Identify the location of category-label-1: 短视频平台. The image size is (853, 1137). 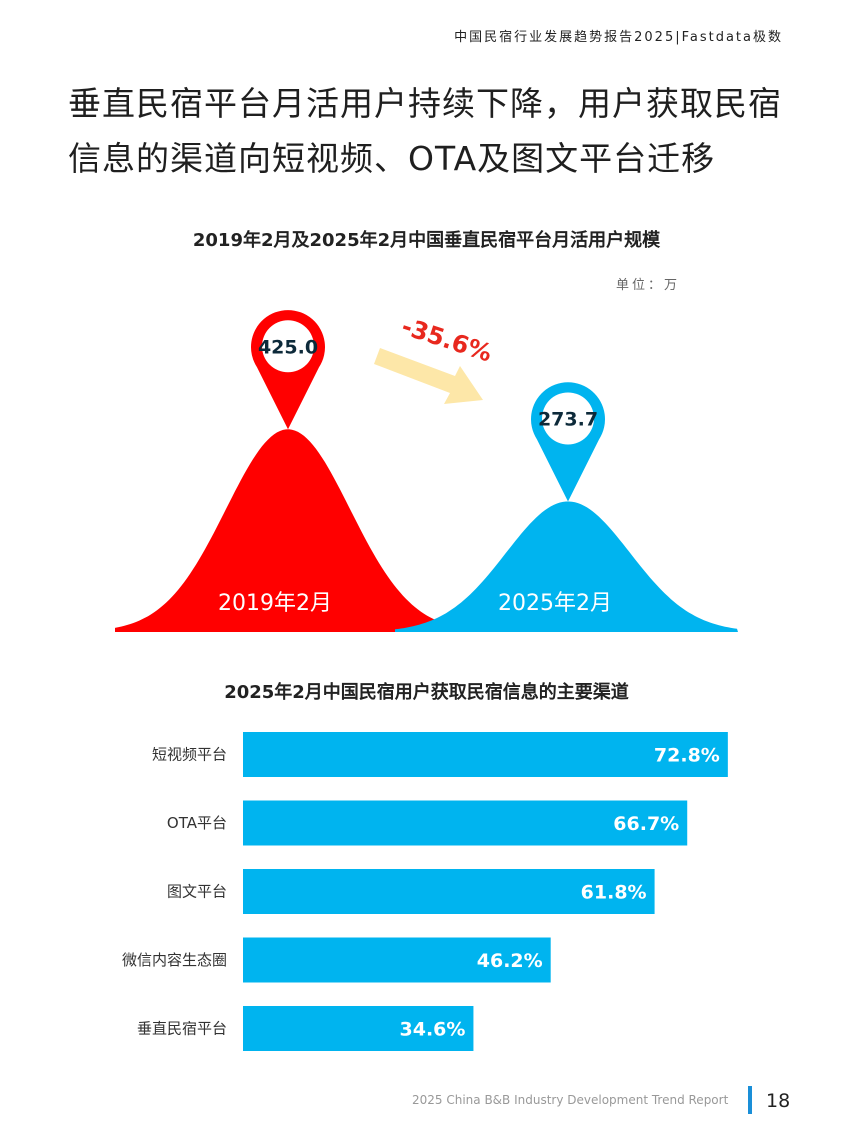
(189, 755).